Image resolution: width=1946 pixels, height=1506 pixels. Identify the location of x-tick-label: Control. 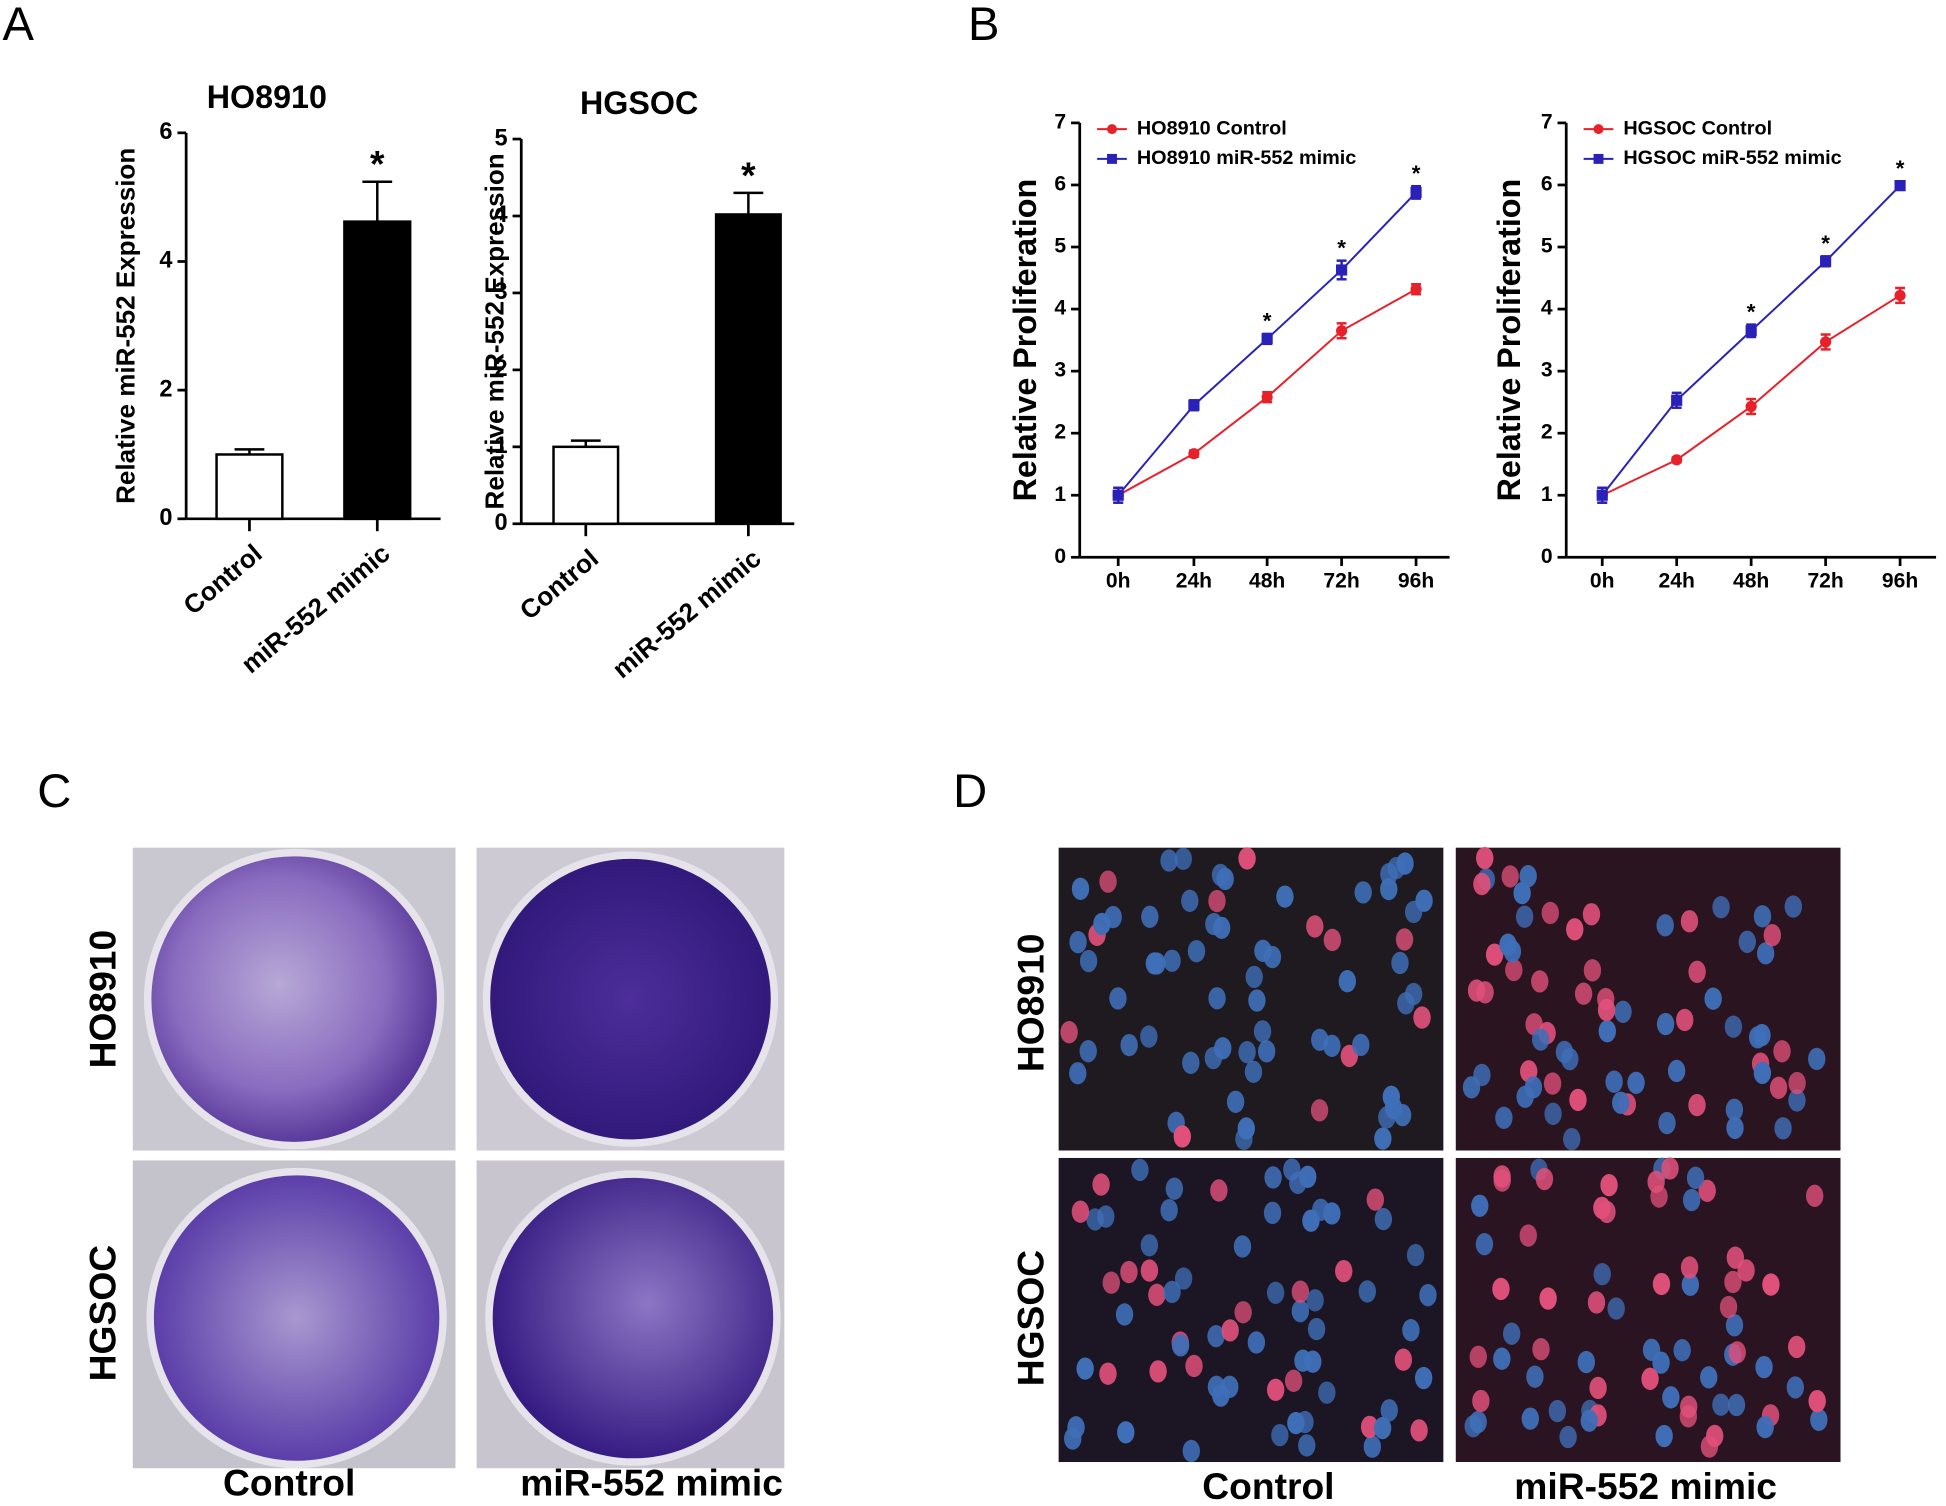
(222, 579).